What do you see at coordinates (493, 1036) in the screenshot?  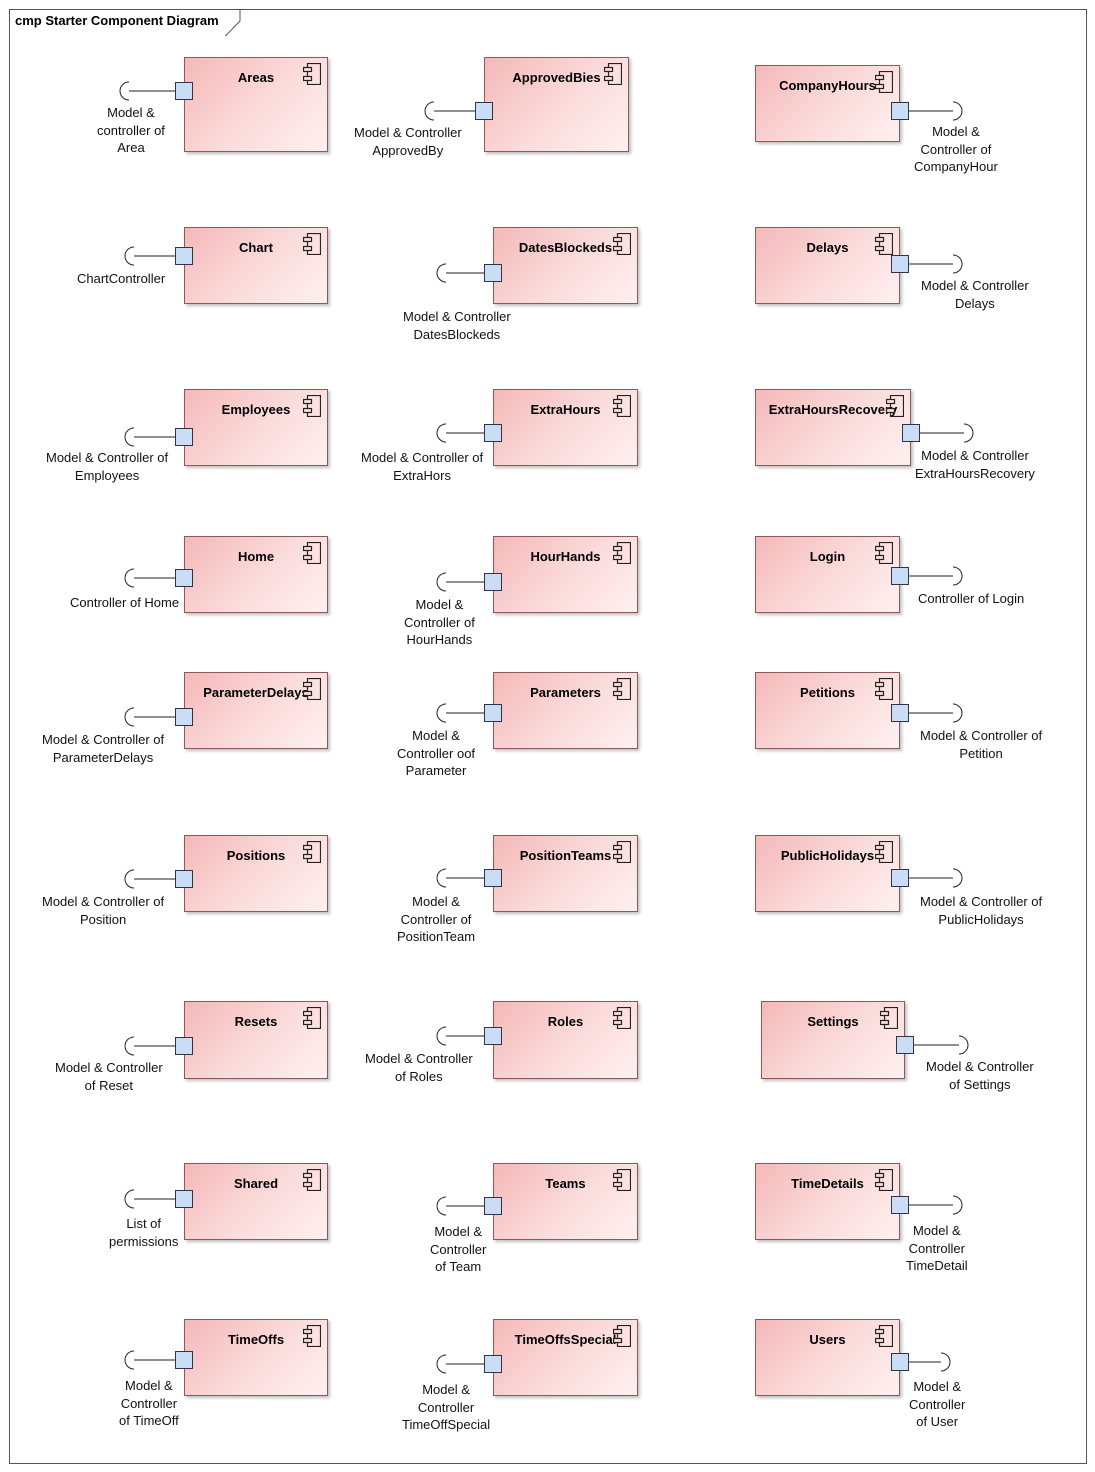 I see `port-roles` at bounding box center [493, 1036].